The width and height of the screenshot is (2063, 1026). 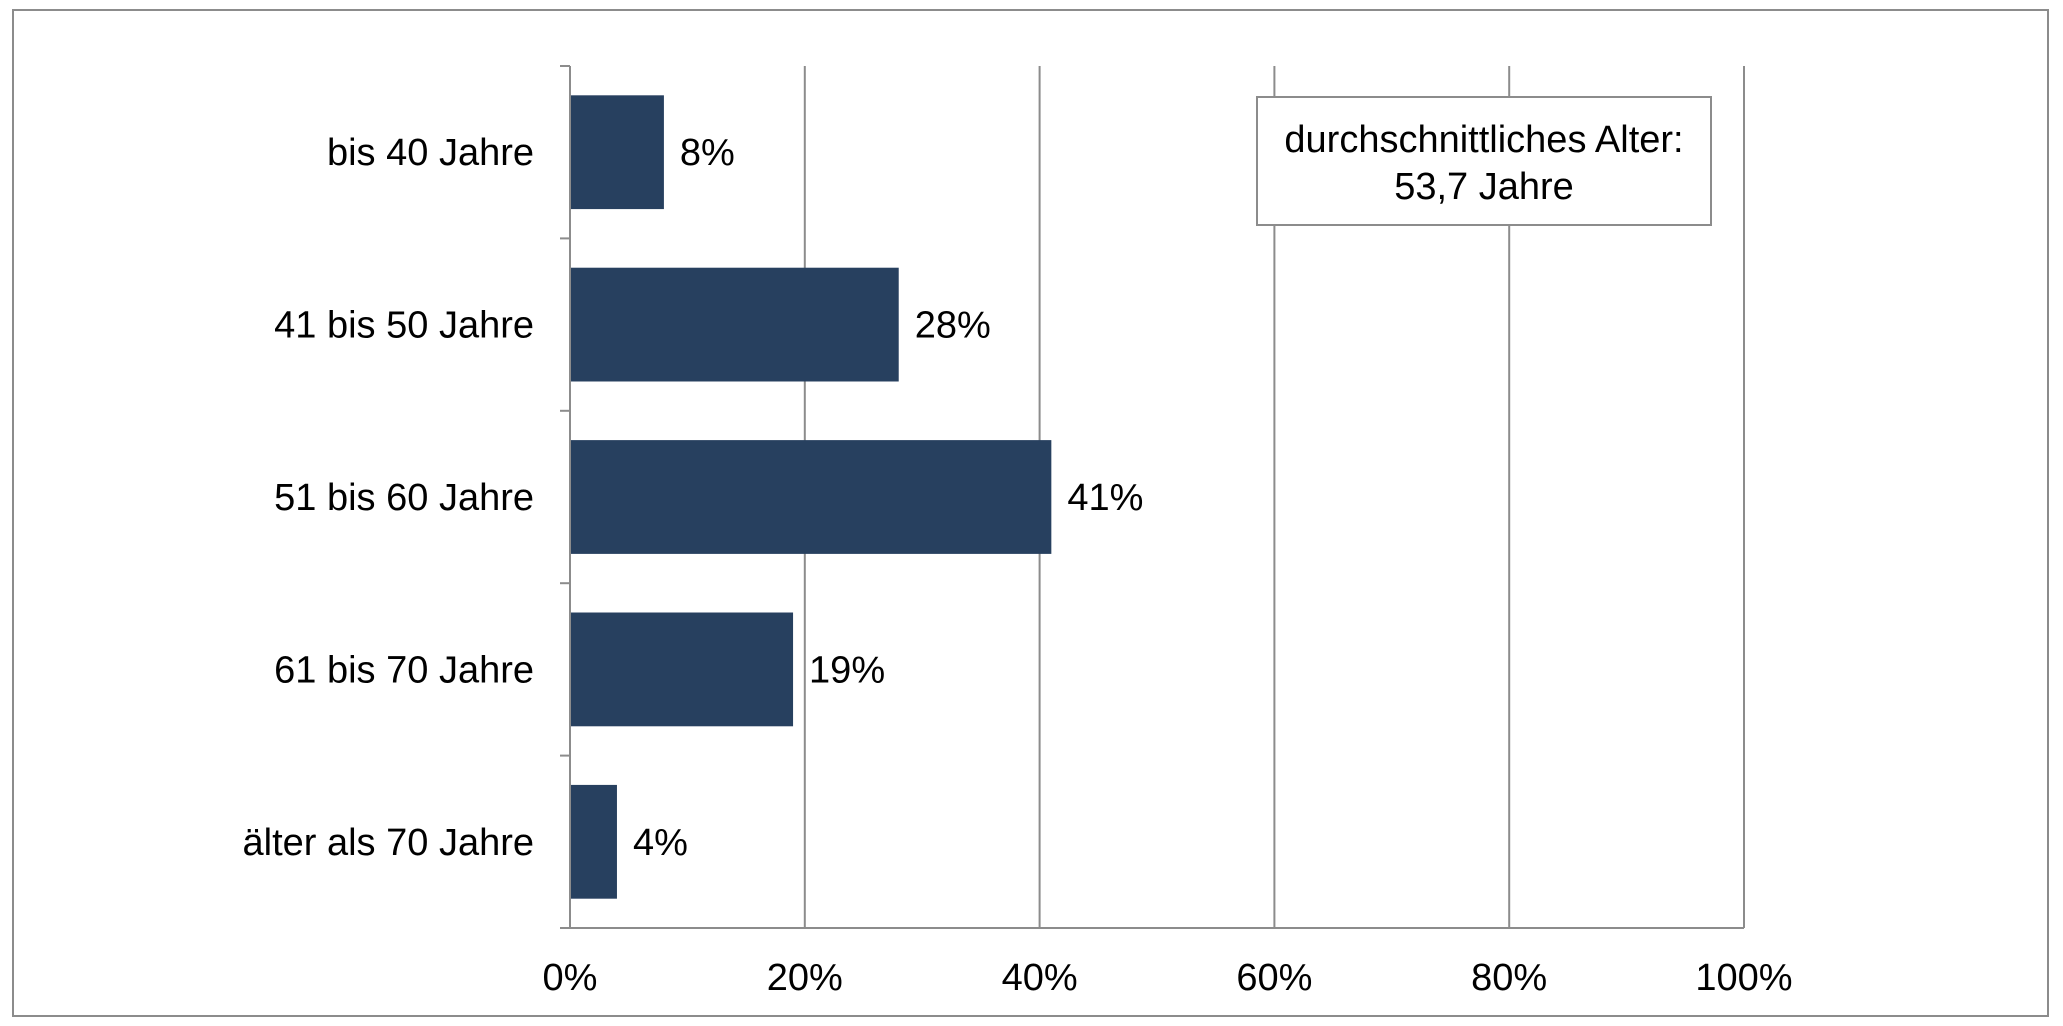 What do you see at coordinates (1743, 978) in the screenshot?
I see `x-tick-label-100: 100%` at bounding box center [1743, 978].